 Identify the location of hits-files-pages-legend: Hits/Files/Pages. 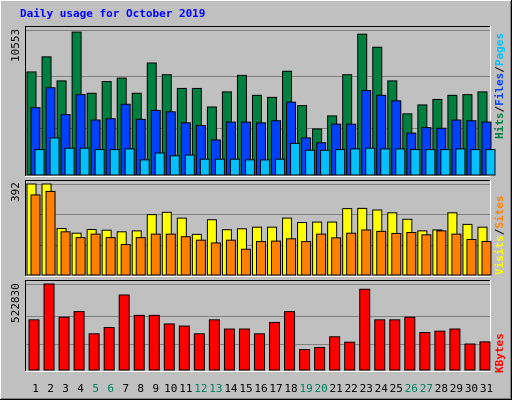
(499, 86).